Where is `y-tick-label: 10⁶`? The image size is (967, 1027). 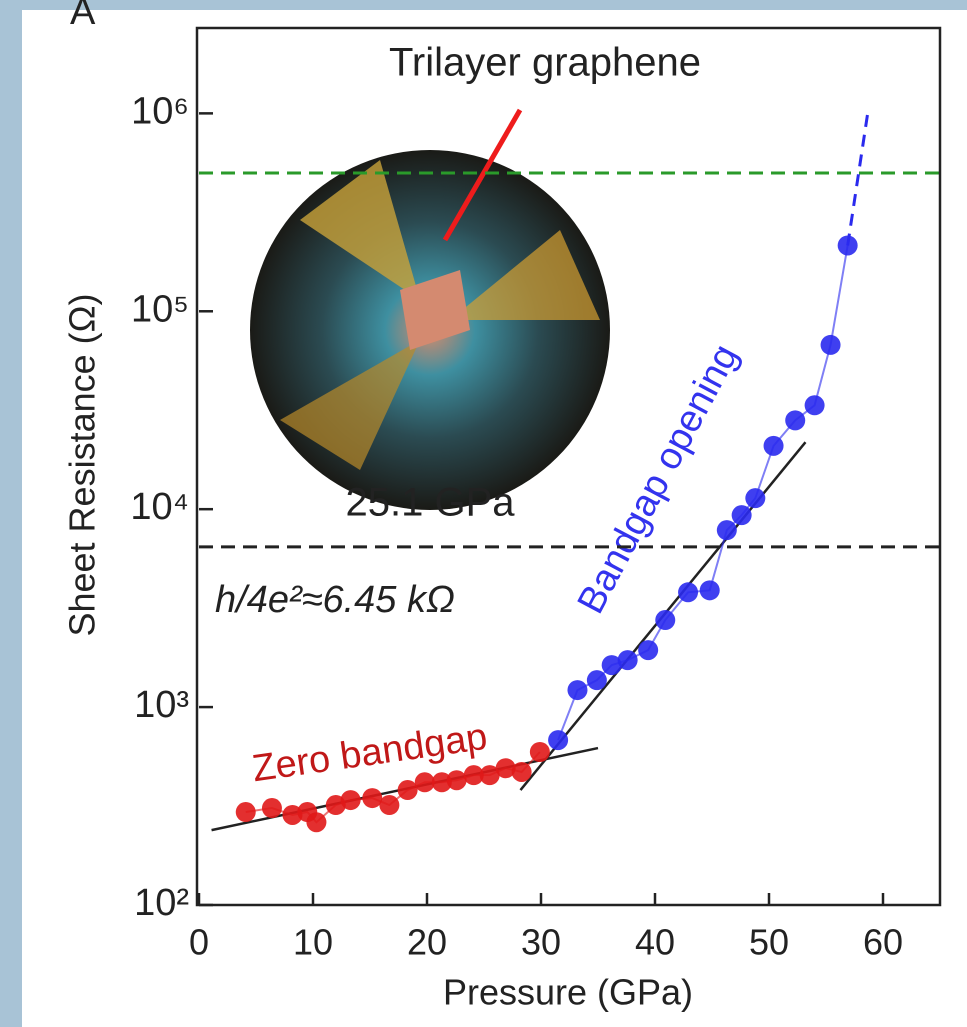 y-tick-label: 10⁶ is located at coordinates (160, 111).